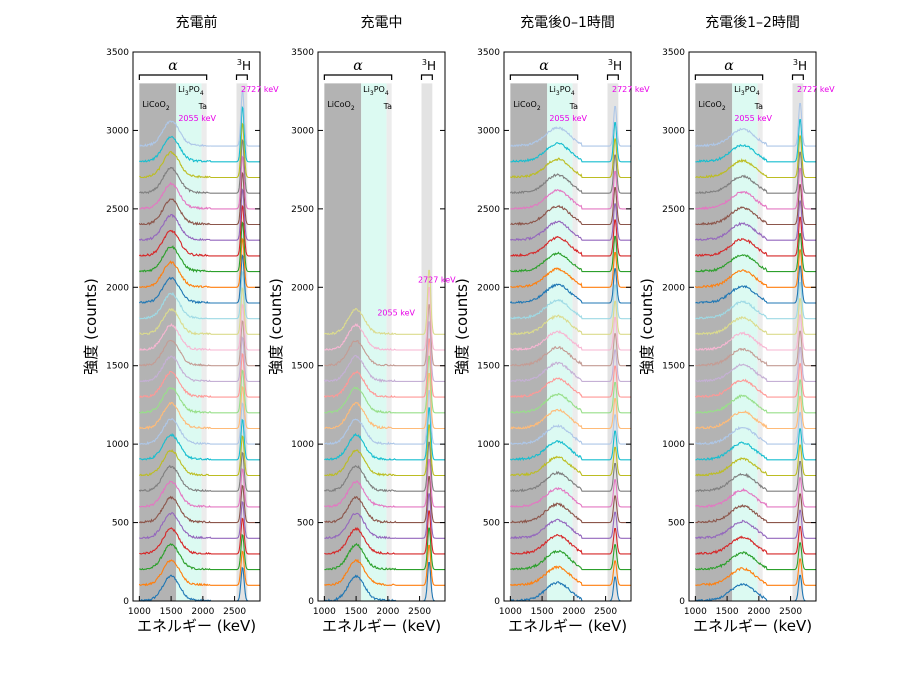 The height and width of the screenshot is (675, 900). What do you see at coordinates (197, 22) in the screenshot?
I see `panel-title: 充電前` at bounding box center [197, 22].